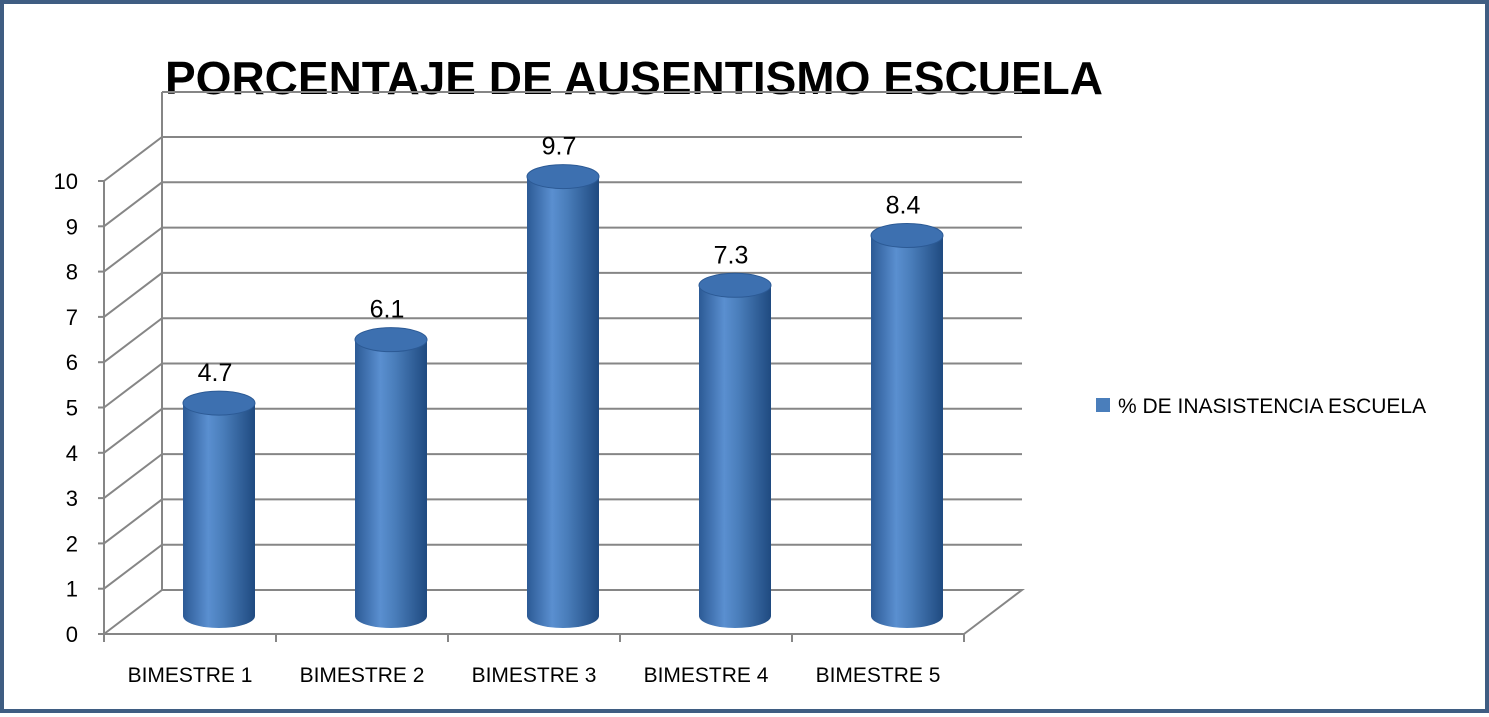 This screenshot has height=717, width=1489. What do you see at coordinates (72, 589) in the screenshot?
I see `y-tick-label: 1` at bounding box center [72, 589].